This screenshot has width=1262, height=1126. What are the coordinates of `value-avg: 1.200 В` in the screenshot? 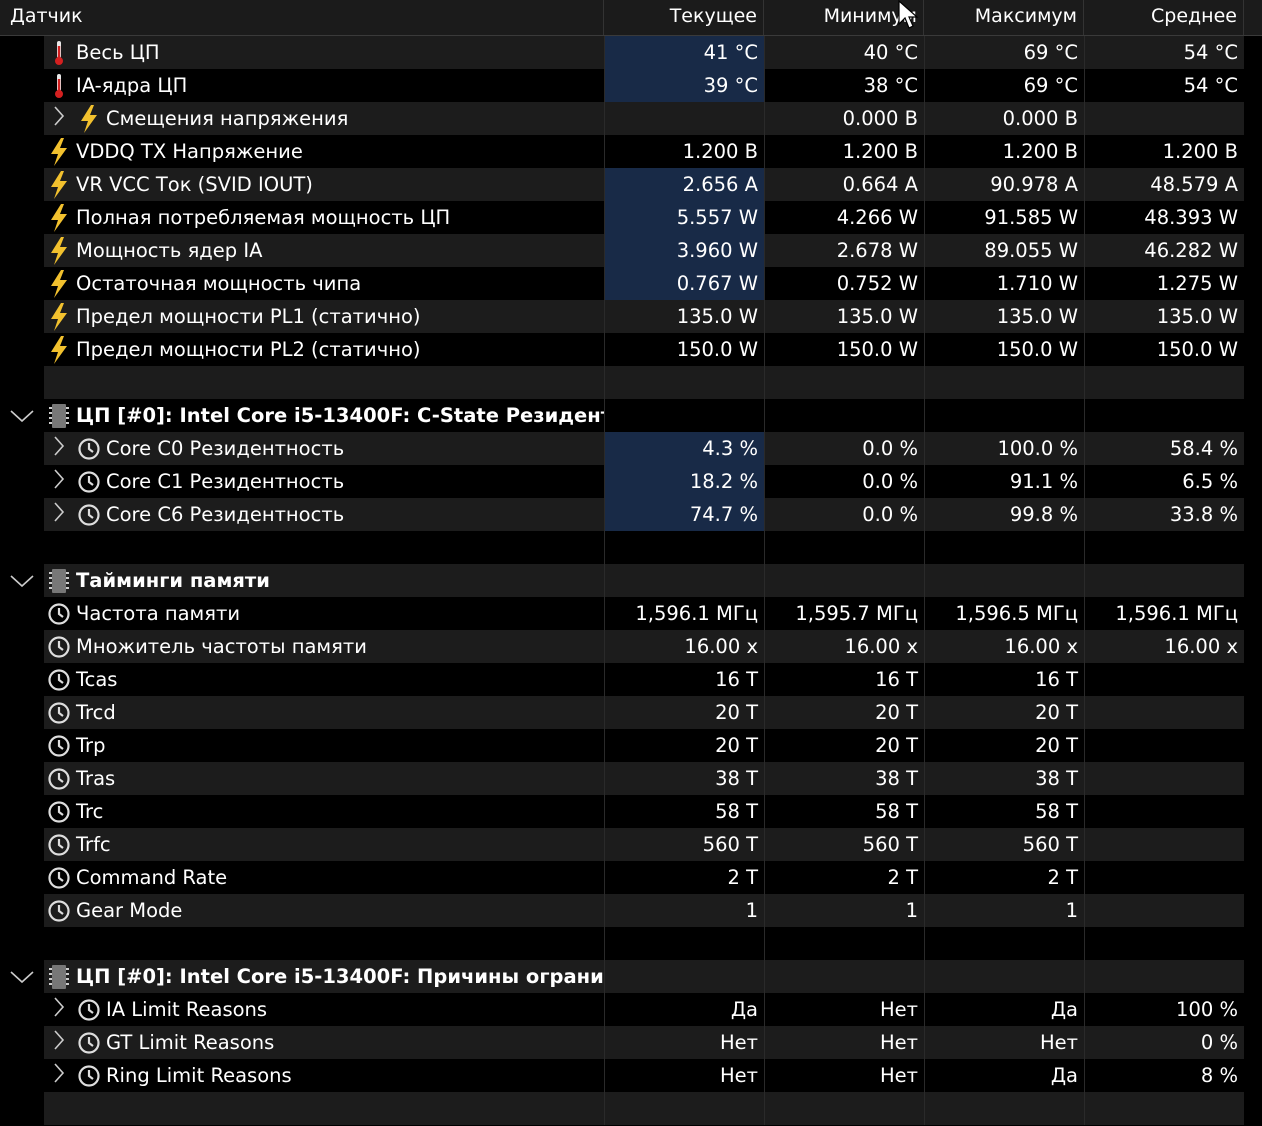 It's located at (1164, 151).